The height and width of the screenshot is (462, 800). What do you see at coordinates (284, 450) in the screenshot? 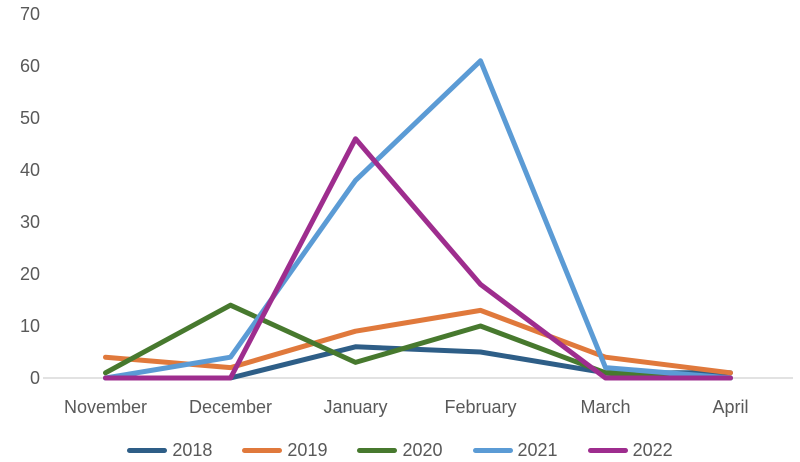
I see `legend-item-2019: 2019` at bounding box center [284, 450].